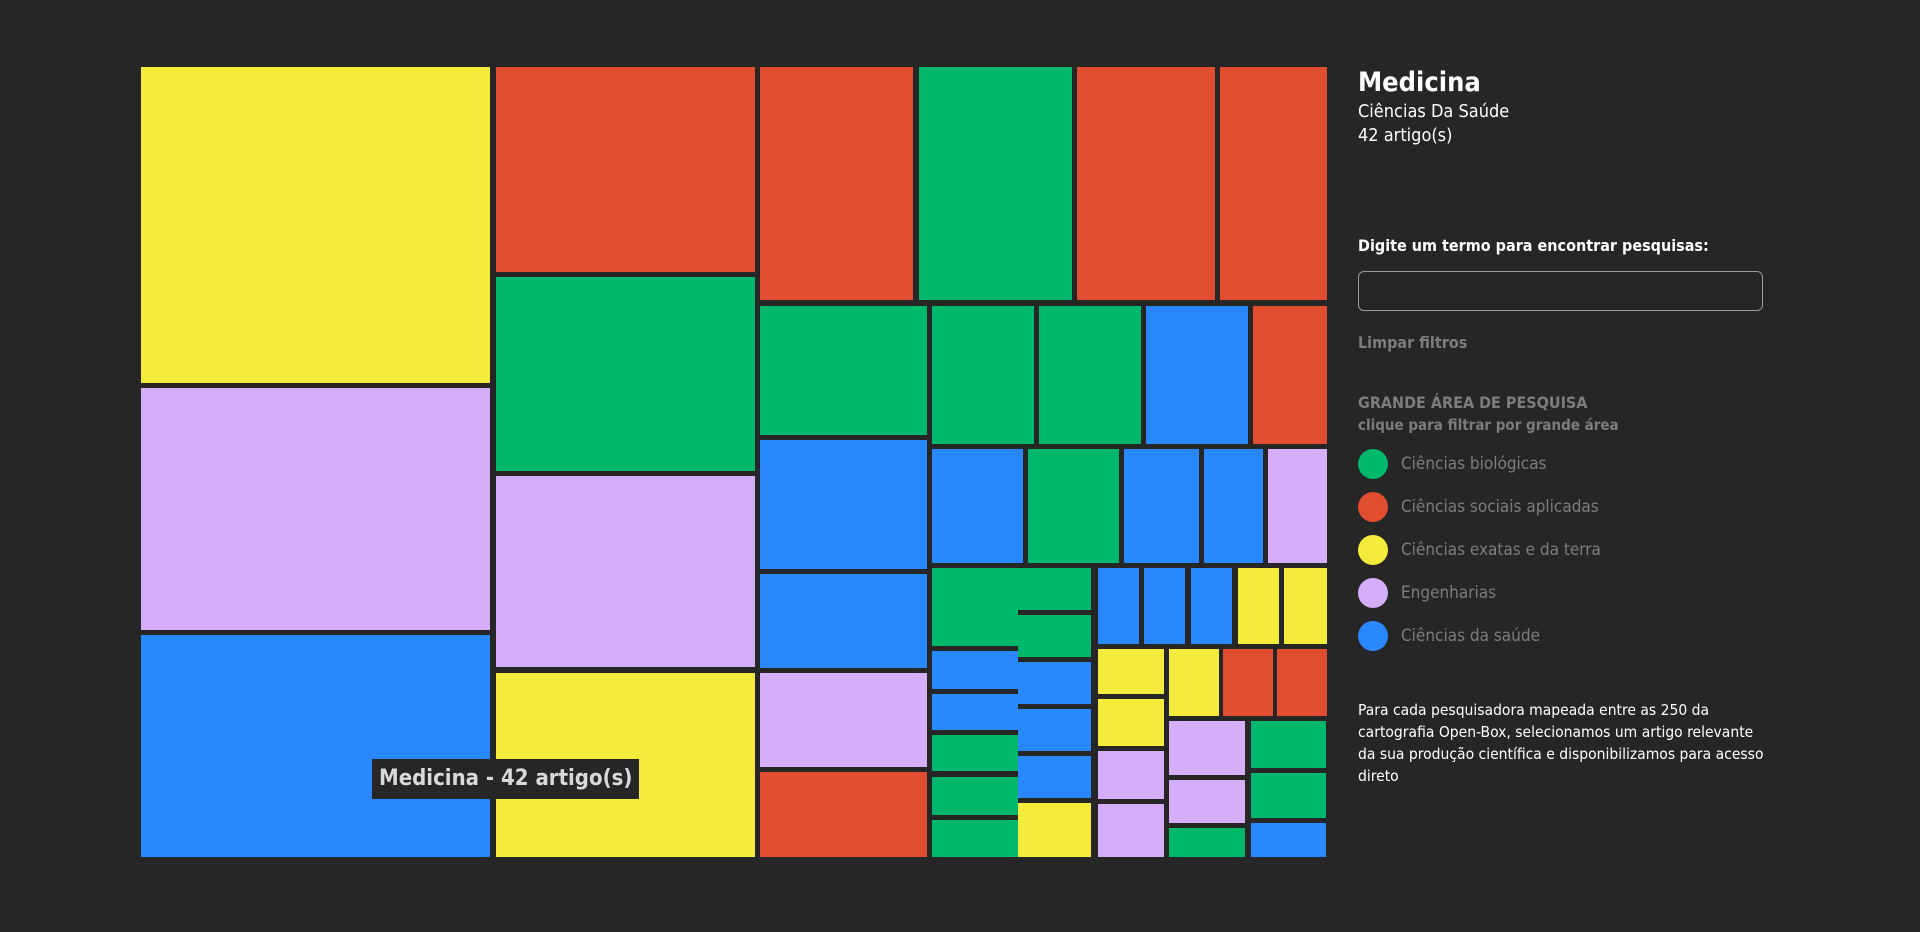 The image size is (1920, 932). I want to click on legend-item-saude: Ciências da saúde, so click(1563, 635).